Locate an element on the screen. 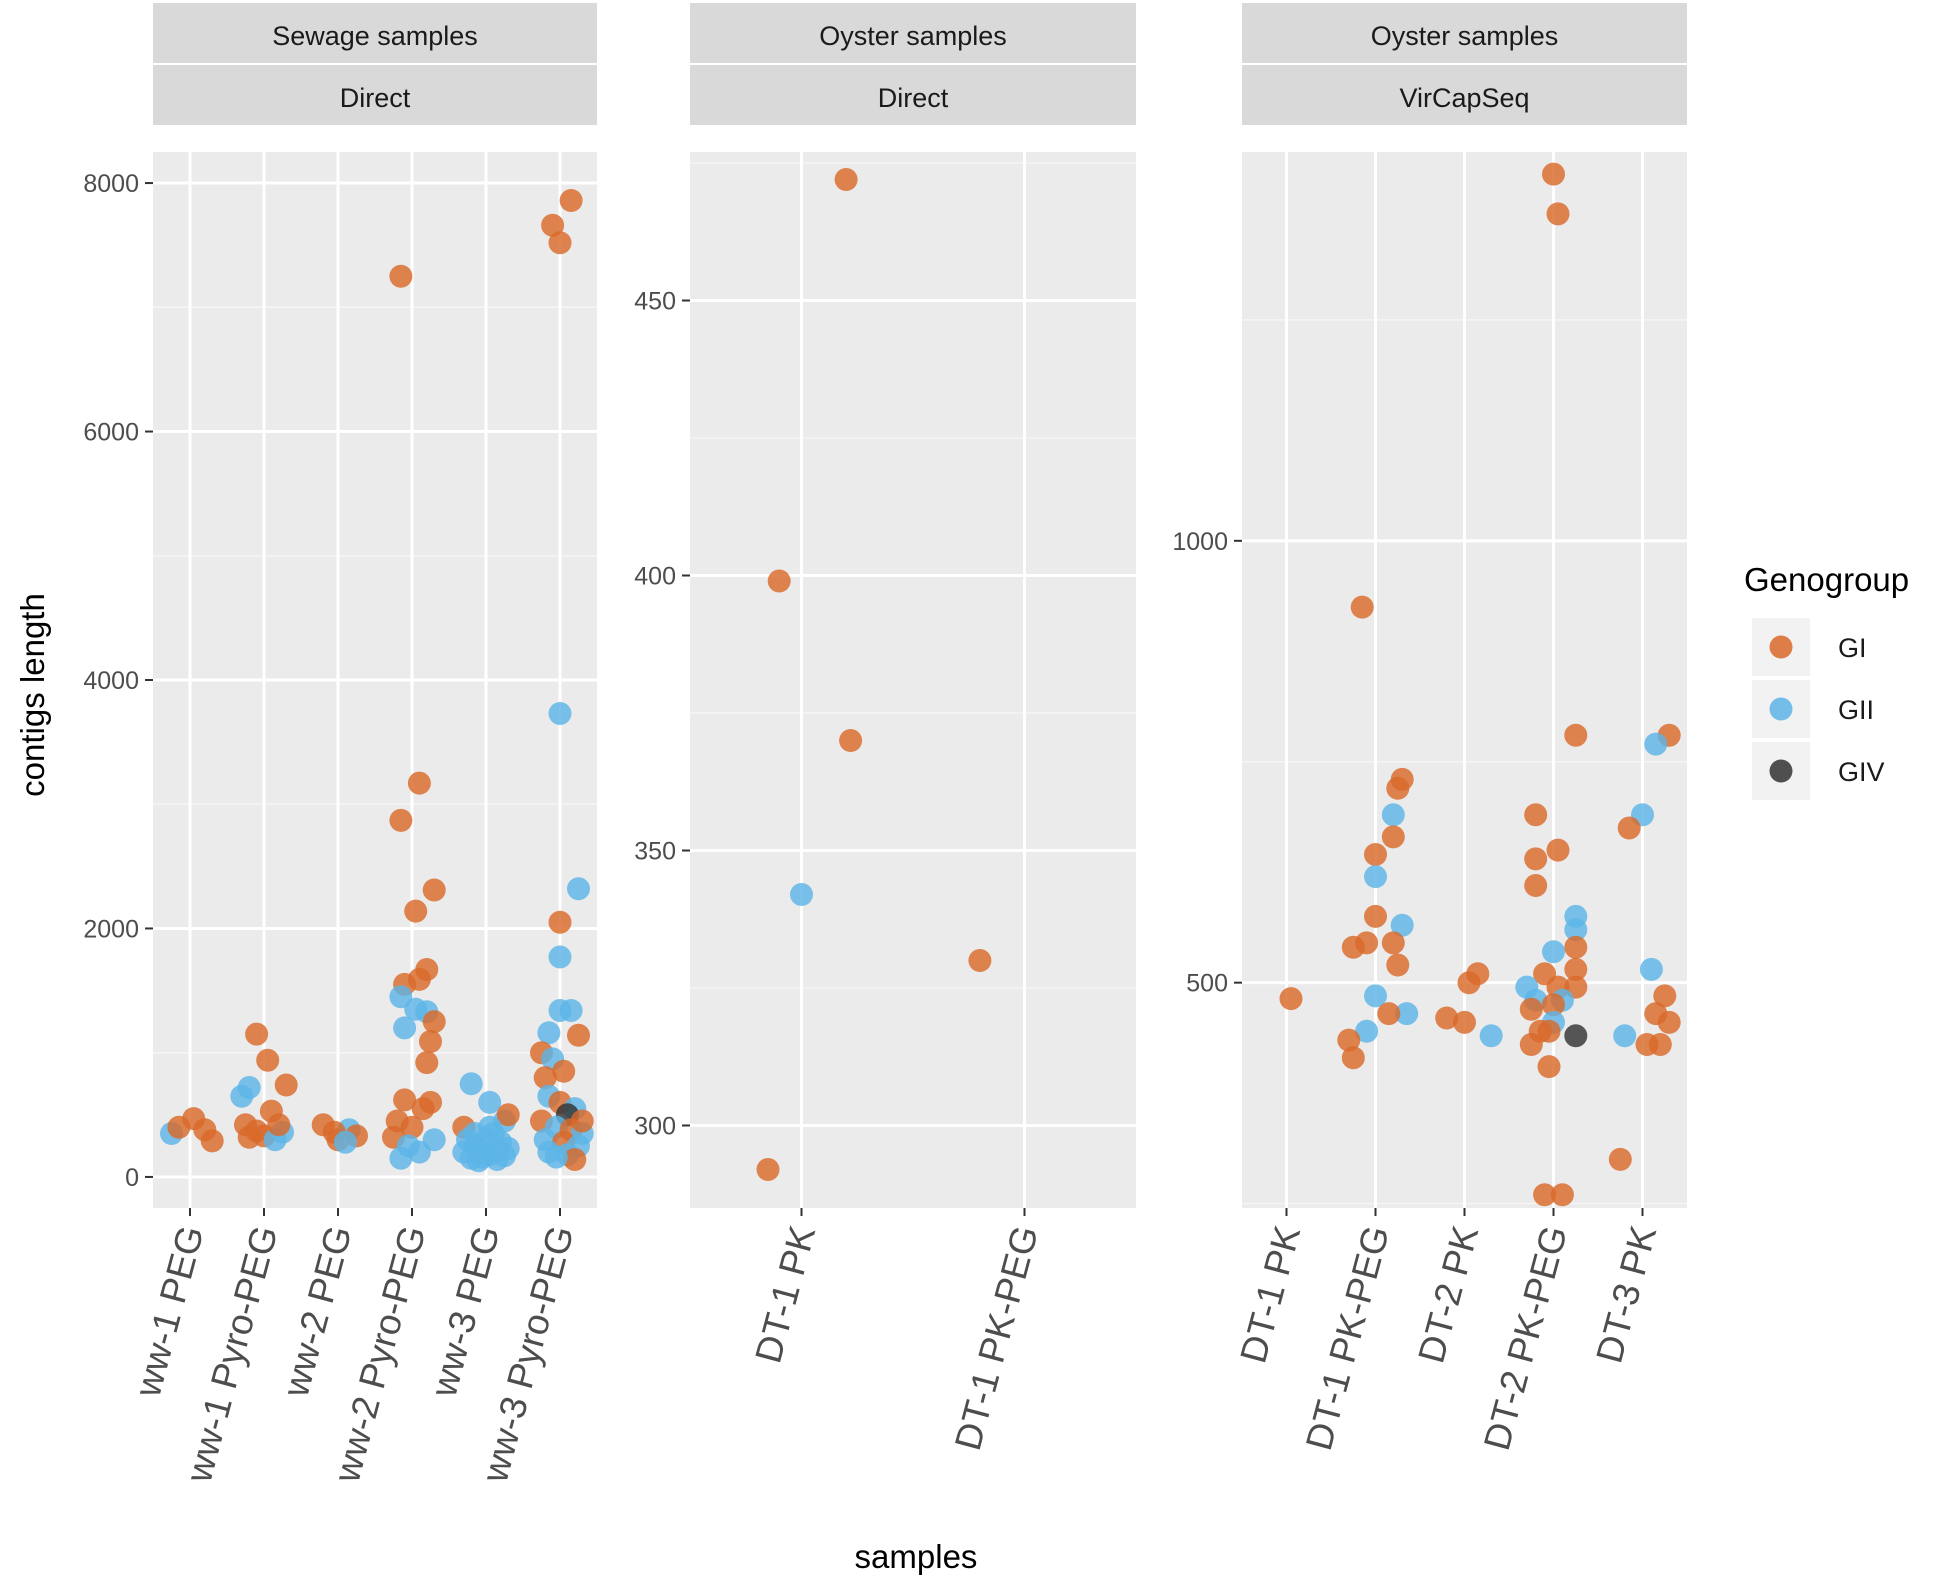  x-tick-label: DT-2 PK is located at coordinates (1448, 1294).